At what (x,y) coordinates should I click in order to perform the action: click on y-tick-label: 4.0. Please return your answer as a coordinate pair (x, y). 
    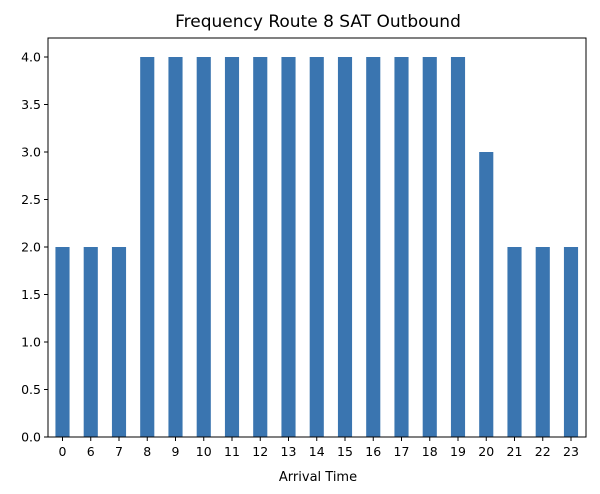
    Looking at the image, I should click on (31, 57).